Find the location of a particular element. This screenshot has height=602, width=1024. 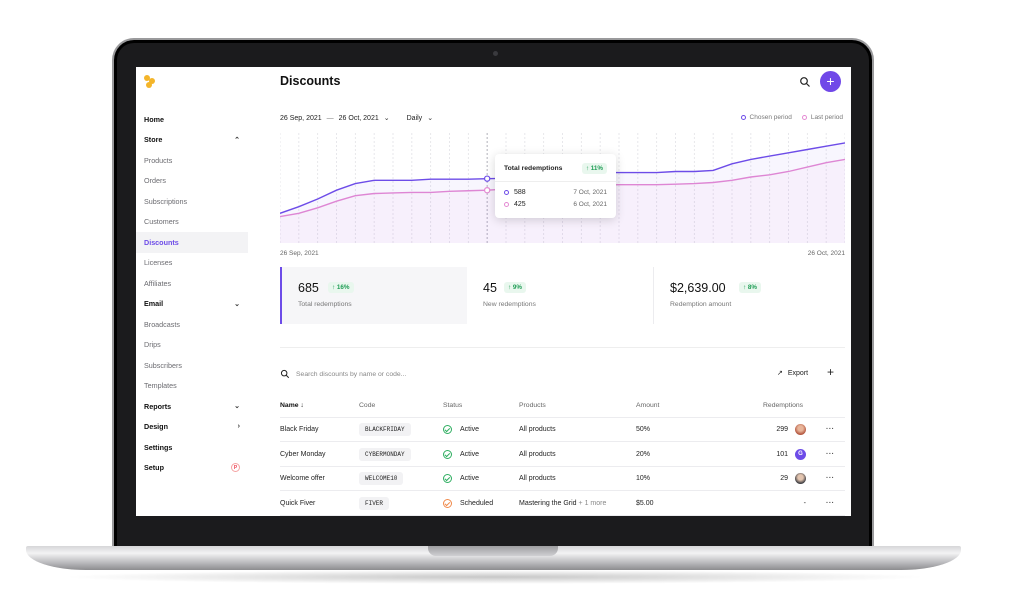

divider is located at coordinates (562, 347).